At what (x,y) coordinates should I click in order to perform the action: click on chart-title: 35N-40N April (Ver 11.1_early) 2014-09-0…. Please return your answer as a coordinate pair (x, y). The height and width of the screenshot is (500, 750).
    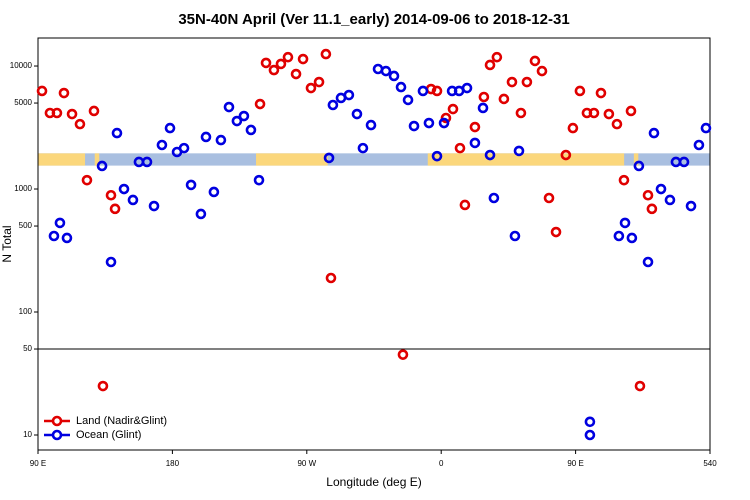
    Looking at the image, I should click on (373, 19).